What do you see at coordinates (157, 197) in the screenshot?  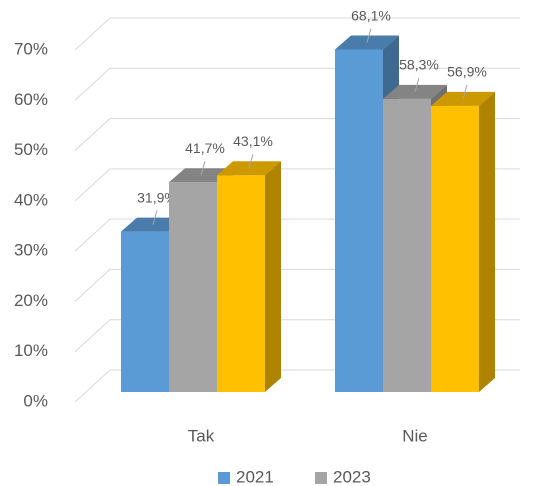 I see `data-label: 31,9%` at bounding box center [157, 197].